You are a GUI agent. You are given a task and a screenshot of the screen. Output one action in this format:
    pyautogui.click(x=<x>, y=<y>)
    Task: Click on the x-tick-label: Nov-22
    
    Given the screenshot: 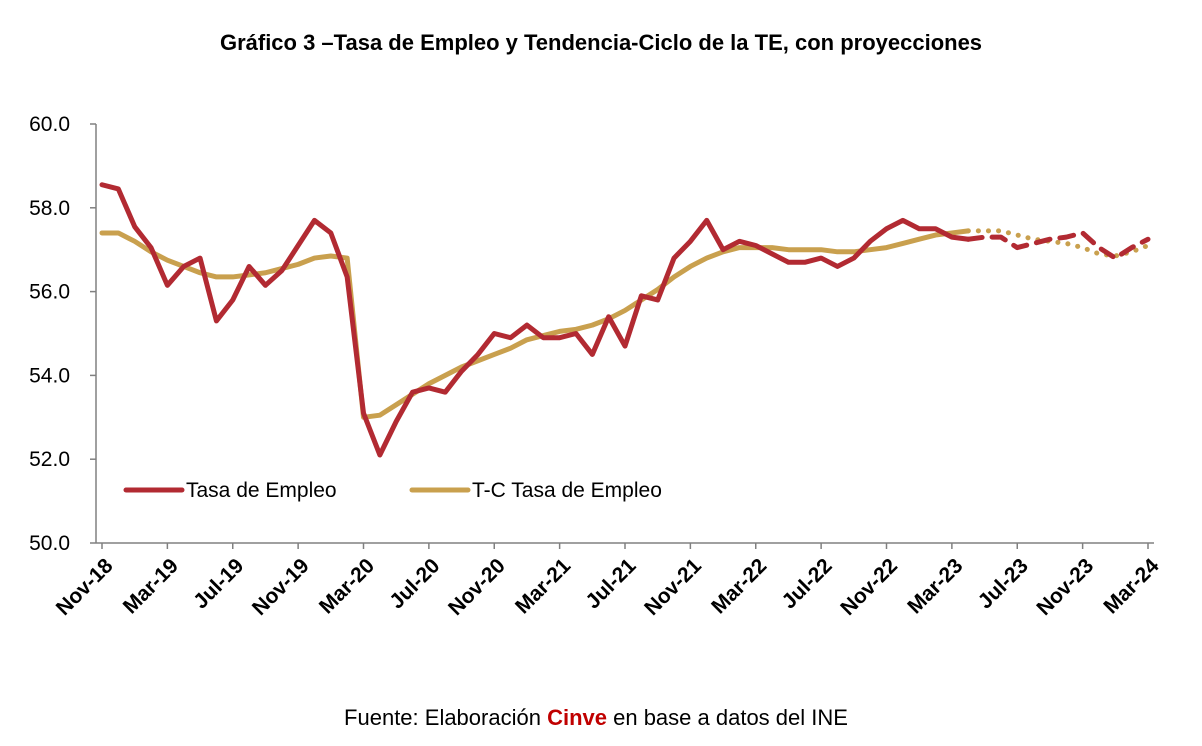 What is the action you would take?
    pyautogui.click(x=869, y=587)
    